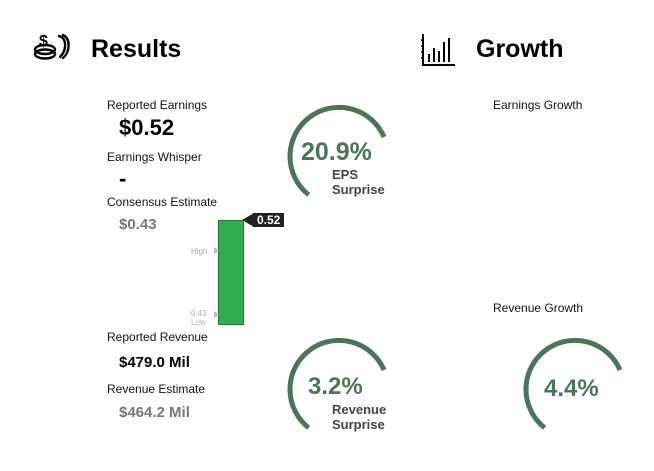 This screenshot has height=471, width=654. What do you see at coordinates (138, 224) in the screenshot?
I see `consensus-estimate-value: $0.43` at bounding box center [138, 224].